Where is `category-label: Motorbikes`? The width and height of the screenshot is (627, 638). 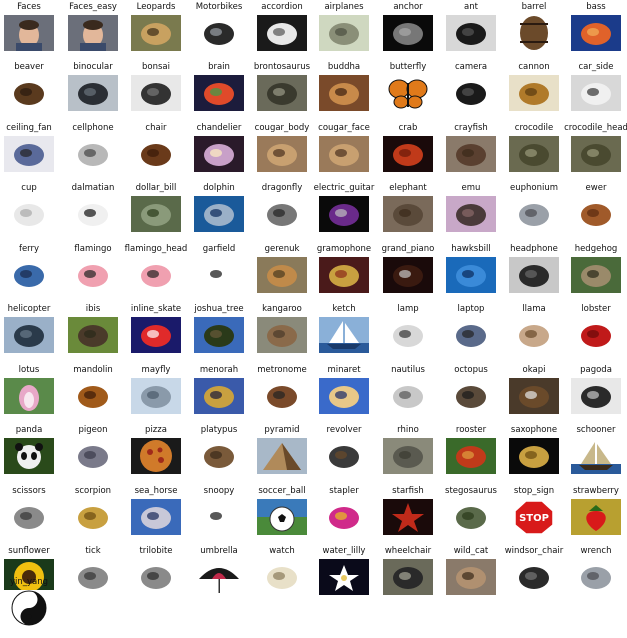 category-label: Motorbikes is located at coordinates (219, 7).